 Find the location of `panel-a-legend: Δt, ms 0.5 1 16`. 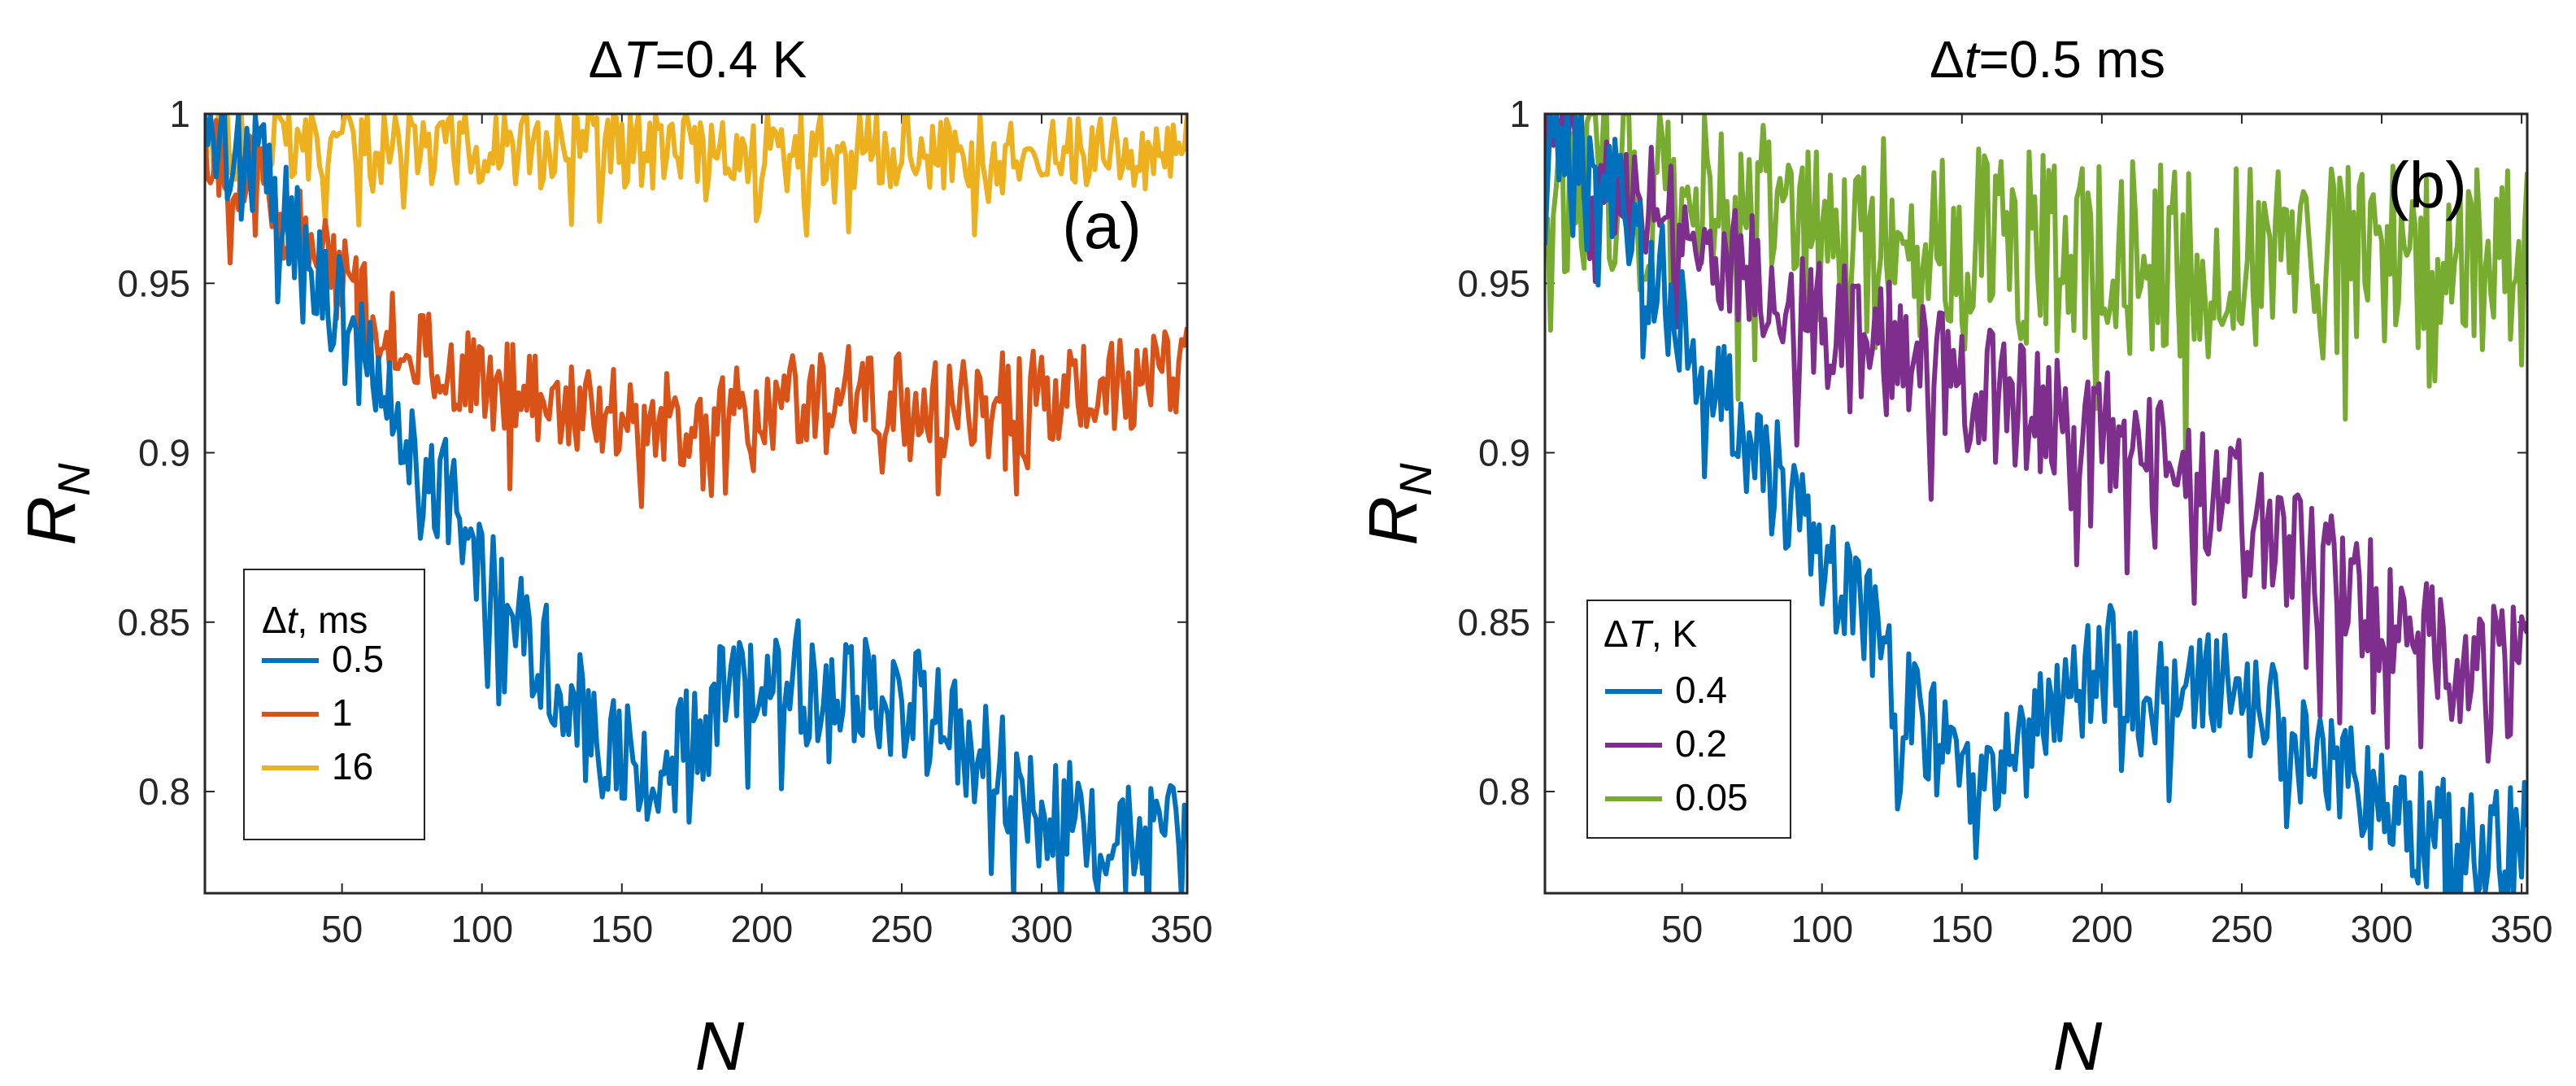

panel-a-legend: Δt, ms 0.5 1 16 is located at coordinates (334, 704).